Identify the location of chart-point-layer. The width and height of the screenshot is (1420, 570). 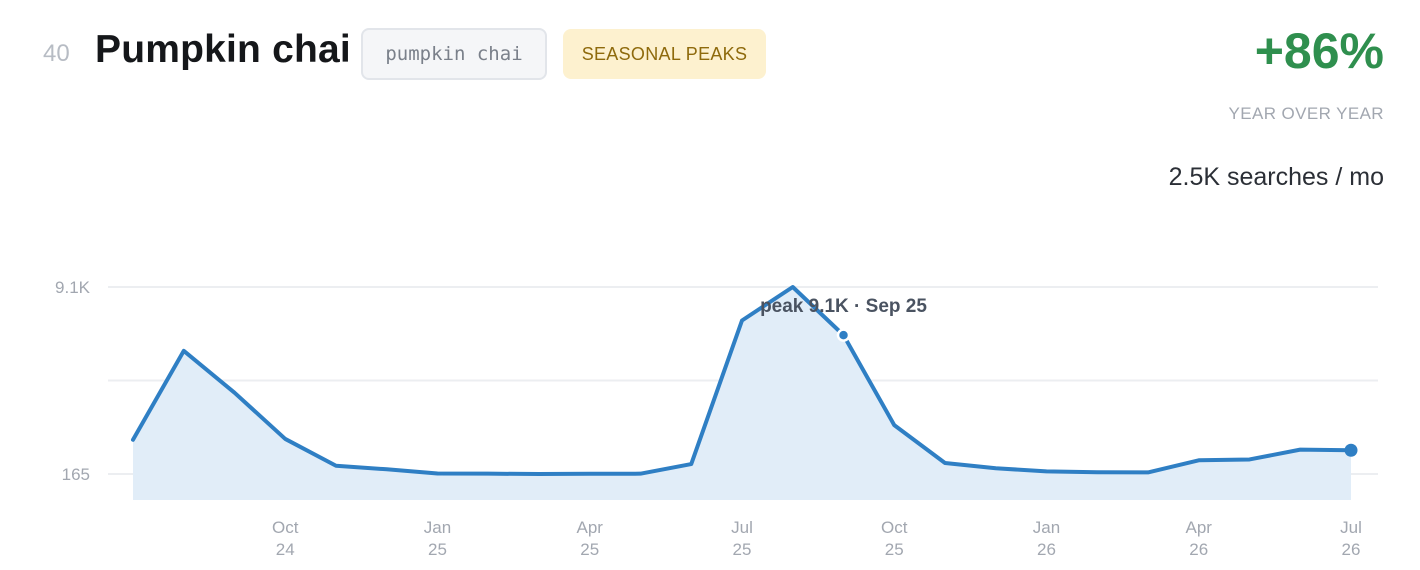
(1097, 392).